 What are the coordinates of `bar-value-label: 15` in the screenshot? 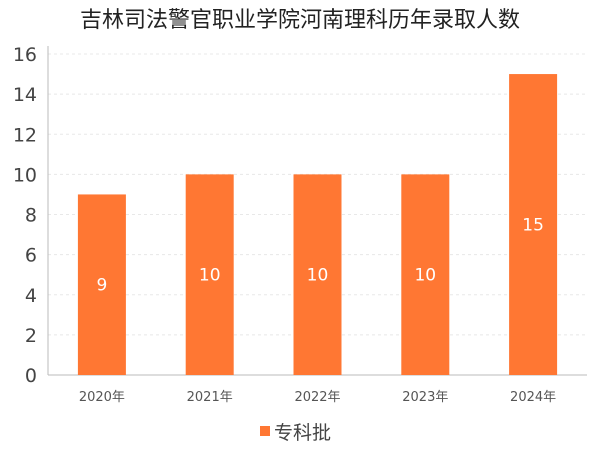 It's located at (533, 226).